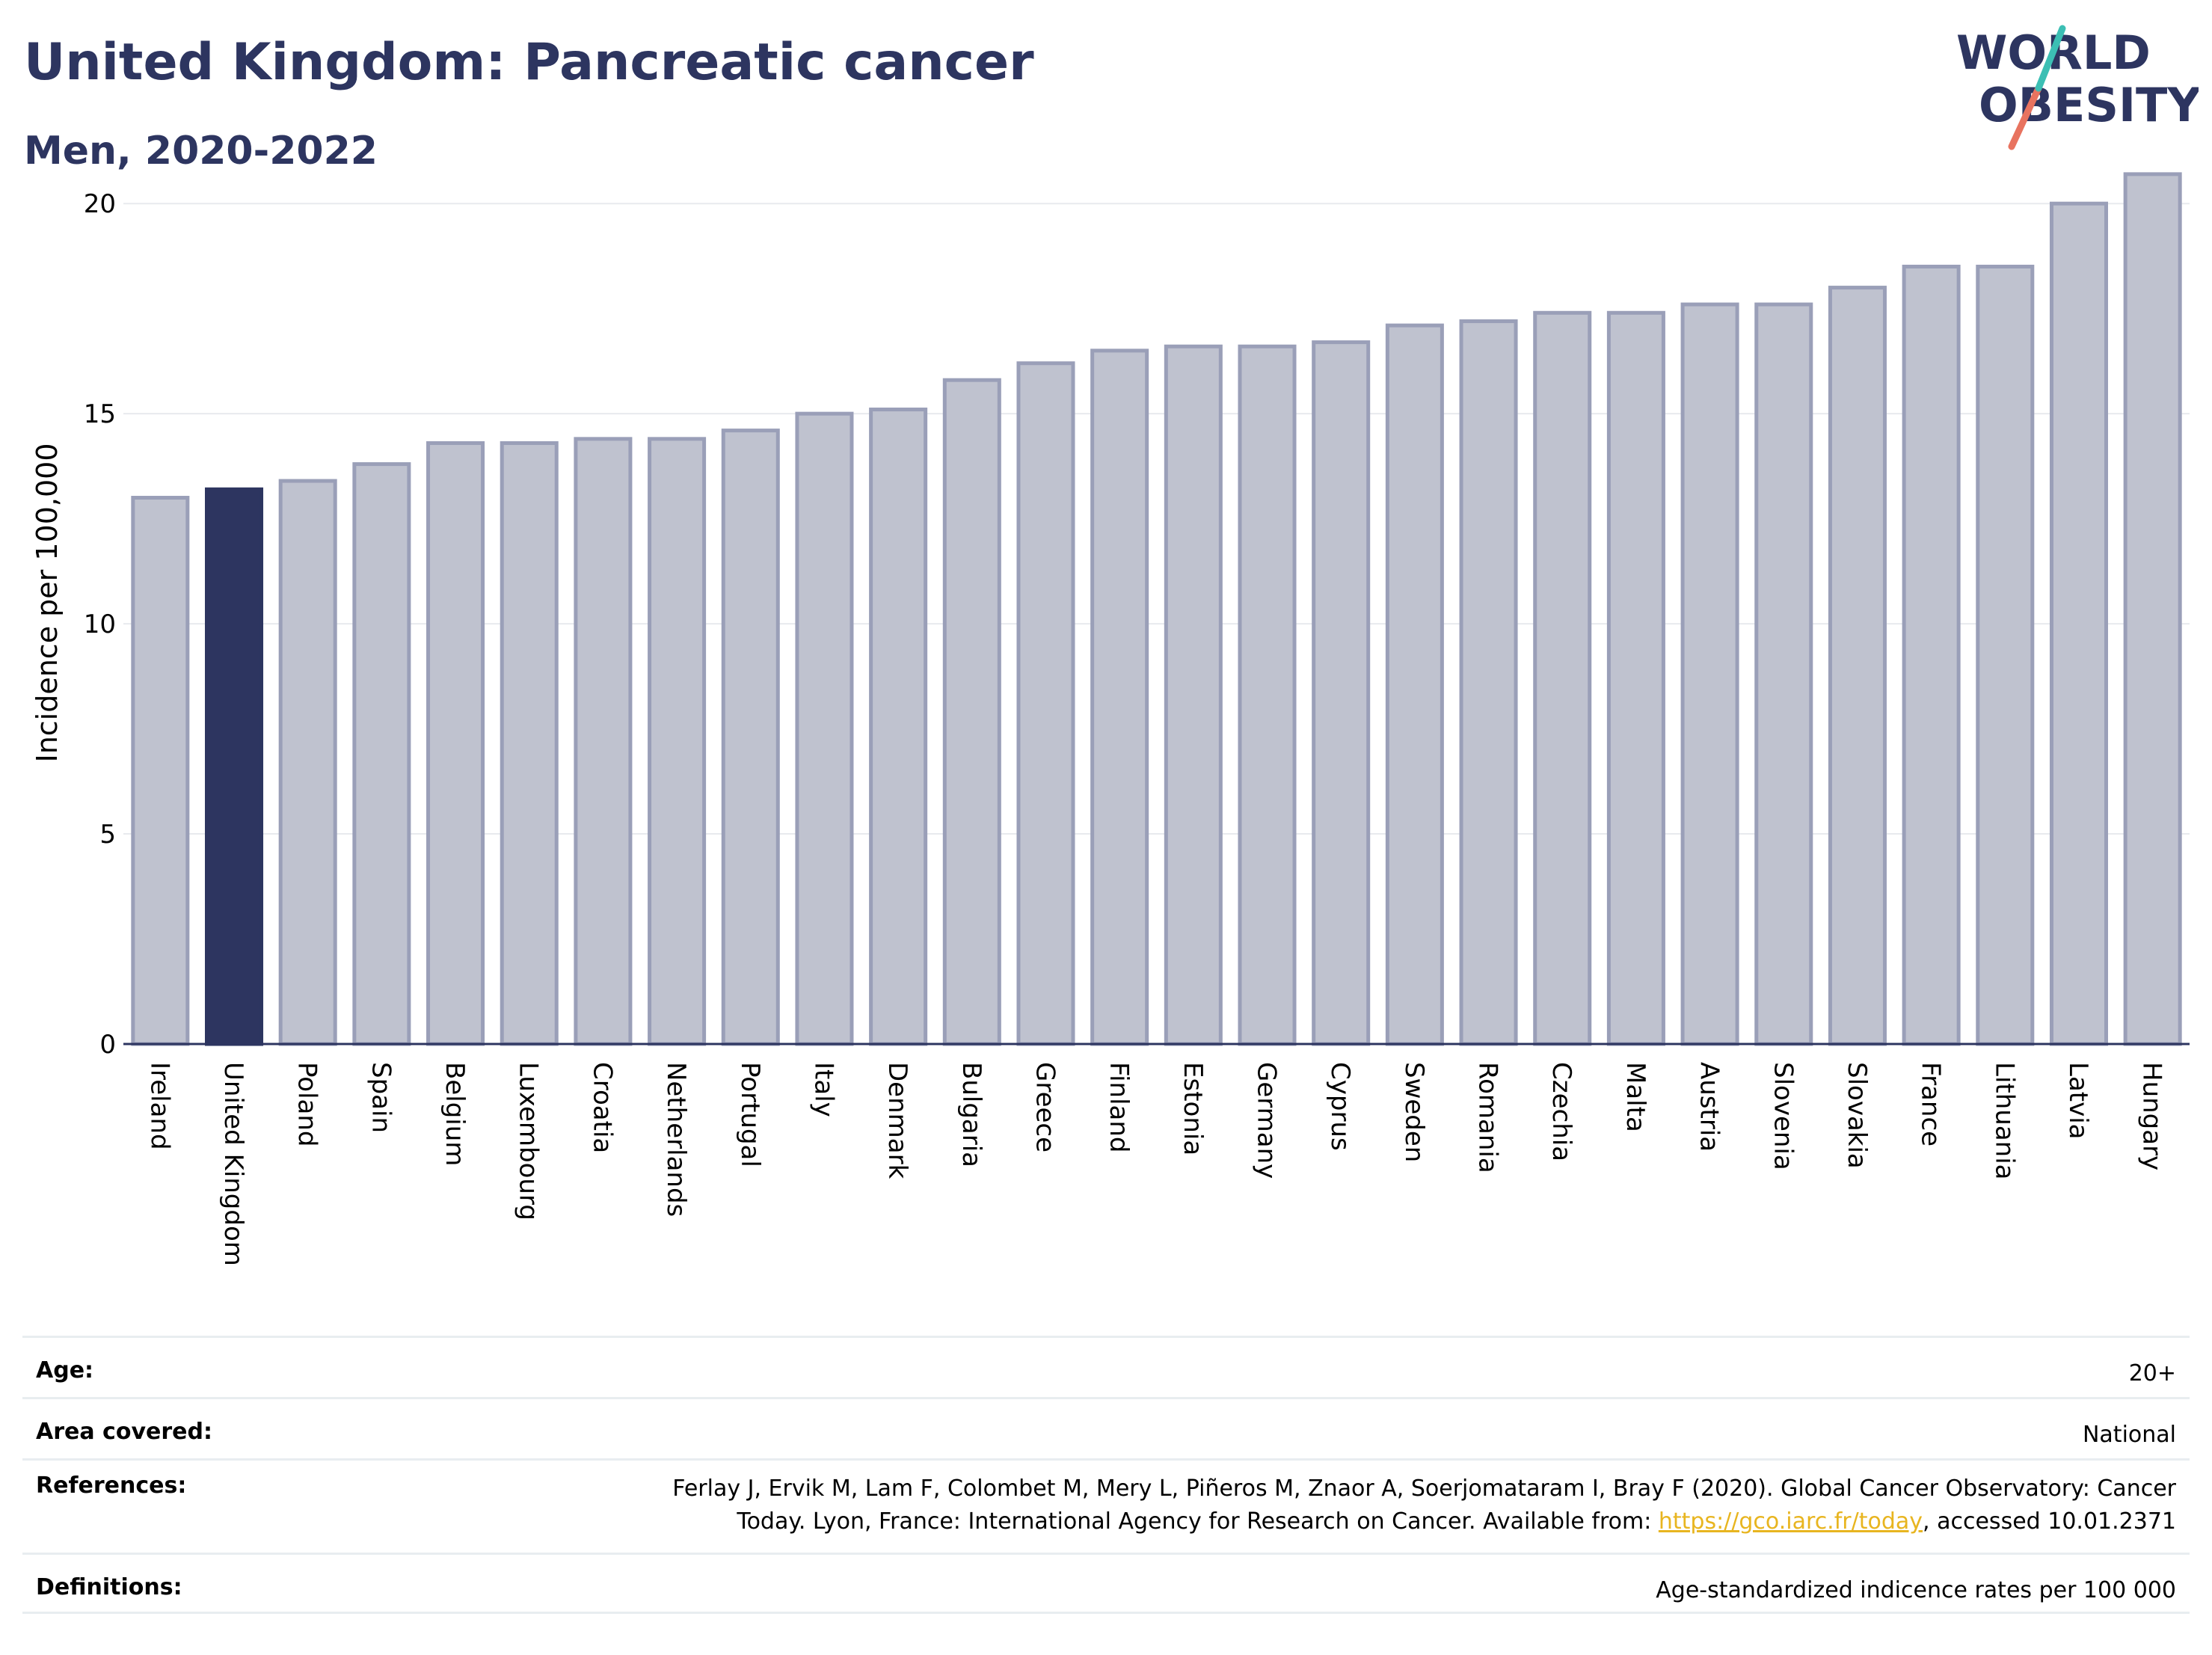 Image resolution: width=2212 pixels, height=1655 pixels. I want to click on logo-slash-coral, so click(2025, 117).